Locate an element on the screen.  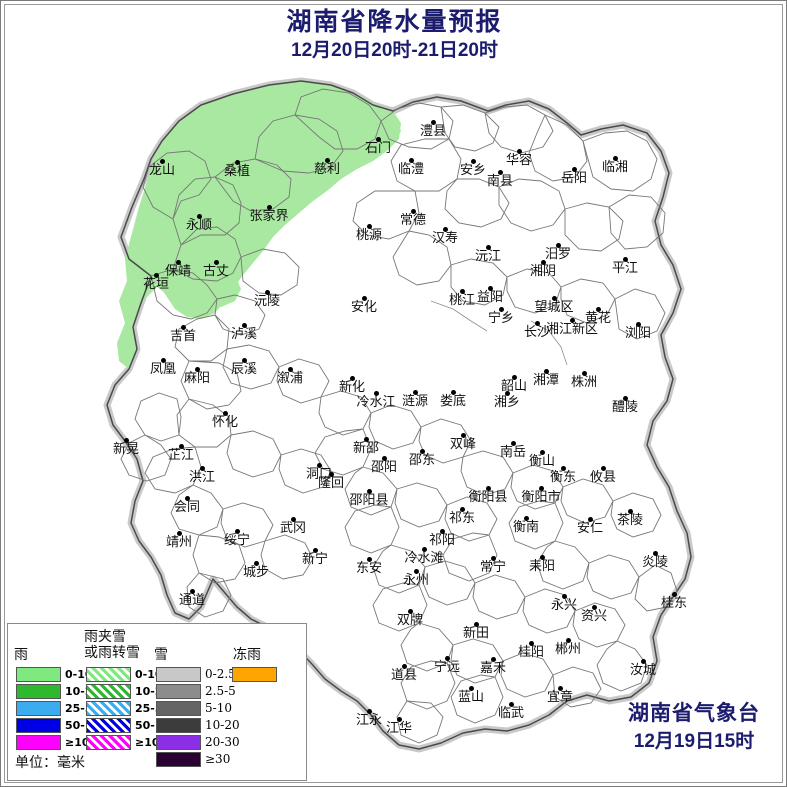
legend-header-snow: 雪 is located at coordinates (161, 655).